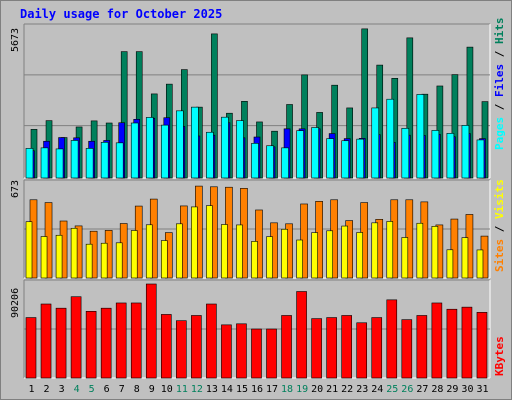  I want to click on legend-item-pages: Pages, so click(499, 133).